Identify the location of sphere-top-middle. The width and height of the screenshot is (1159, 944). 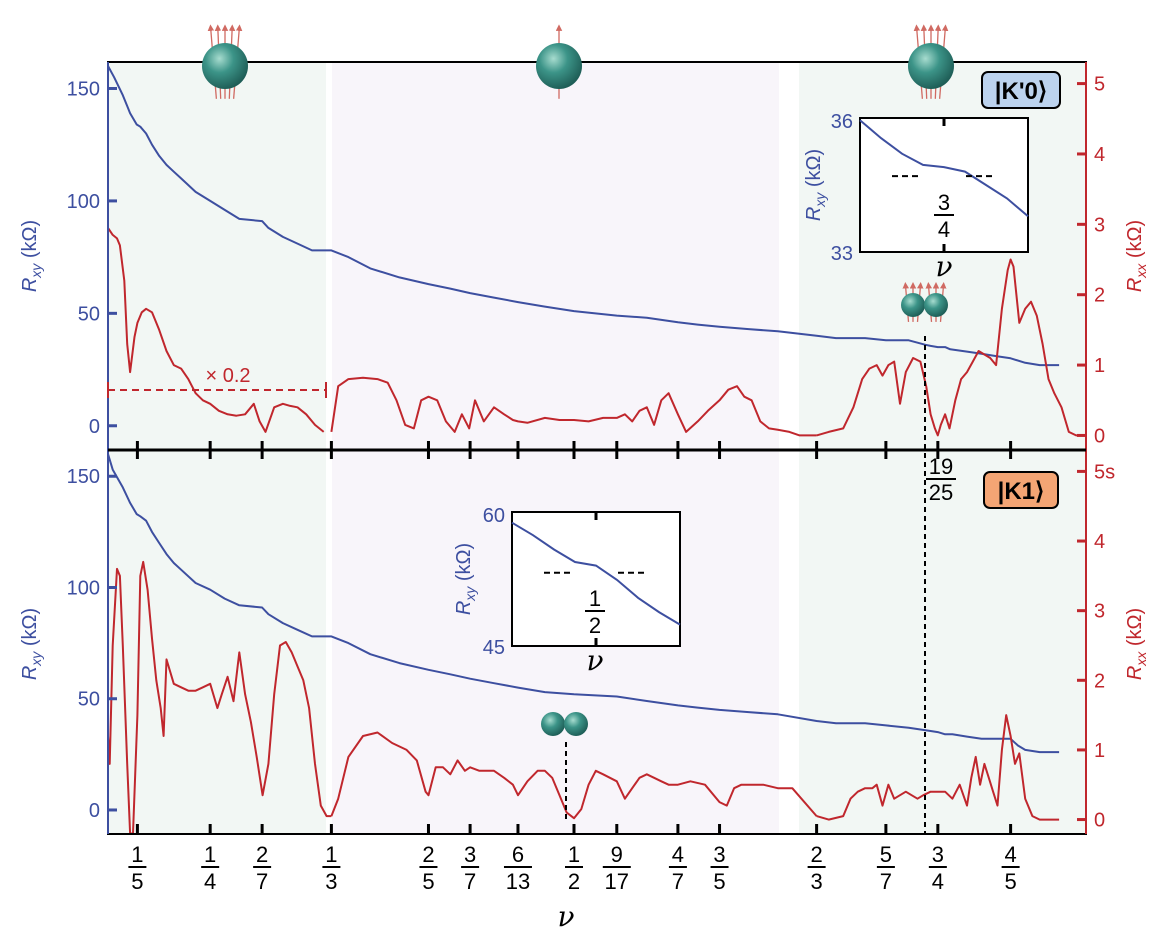
(559, 61).